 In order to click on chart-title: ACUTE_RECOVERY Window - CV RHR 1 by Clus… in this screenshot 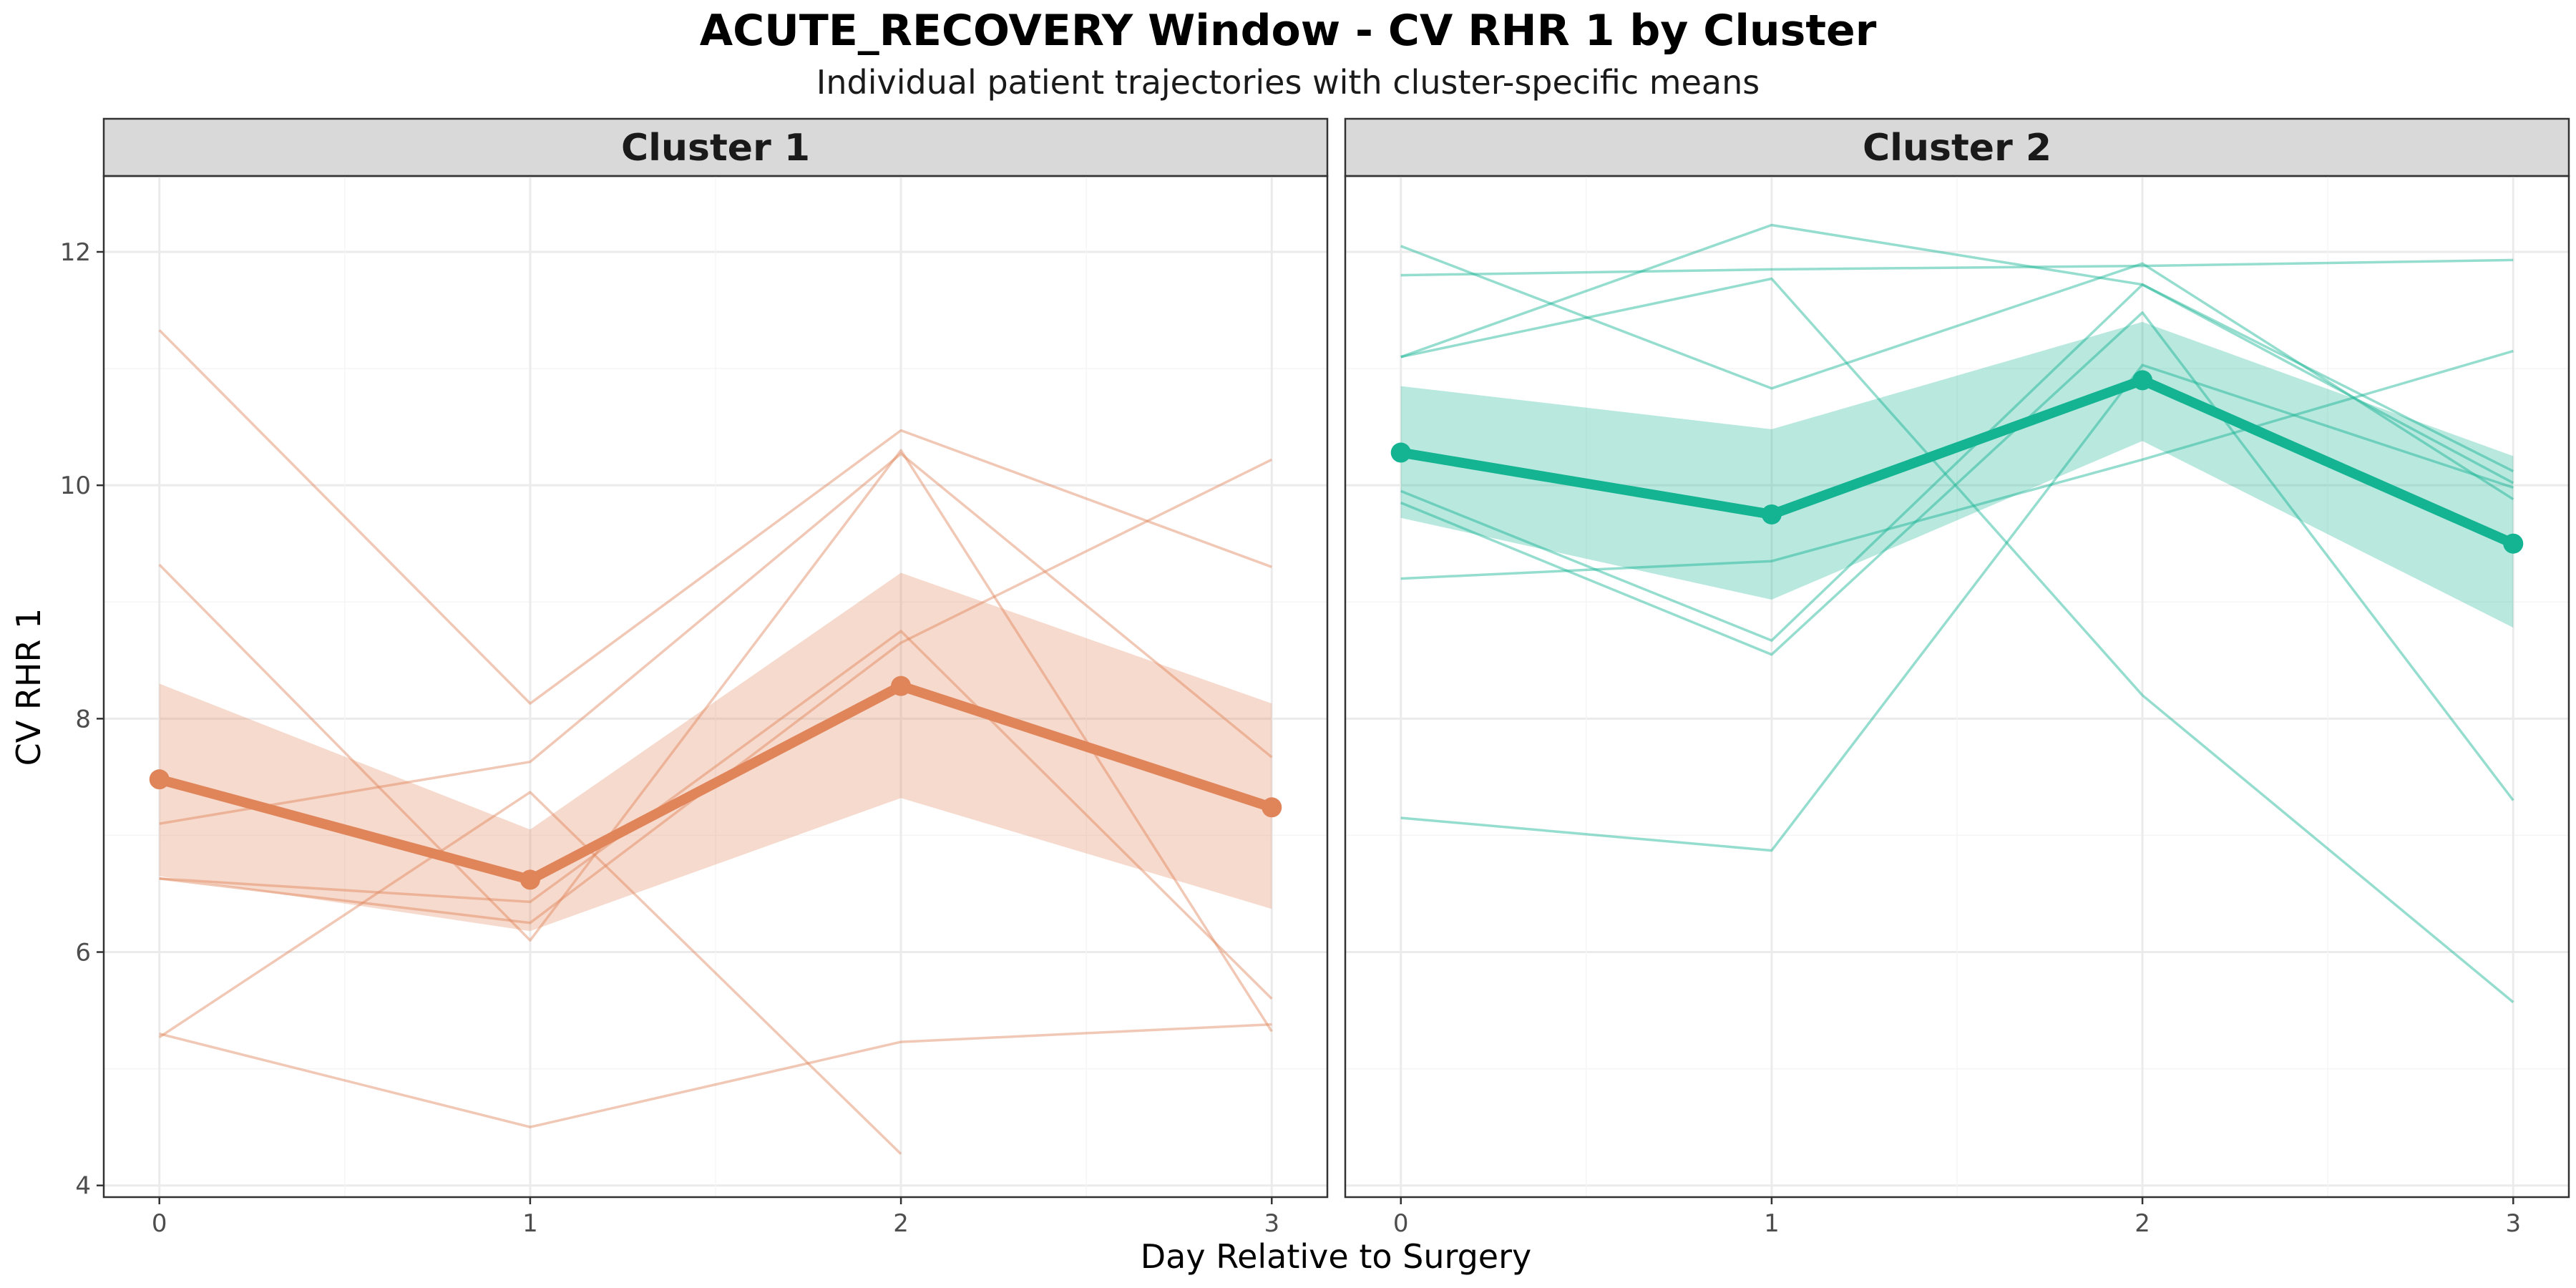, I will do `click(1288, 31)`.